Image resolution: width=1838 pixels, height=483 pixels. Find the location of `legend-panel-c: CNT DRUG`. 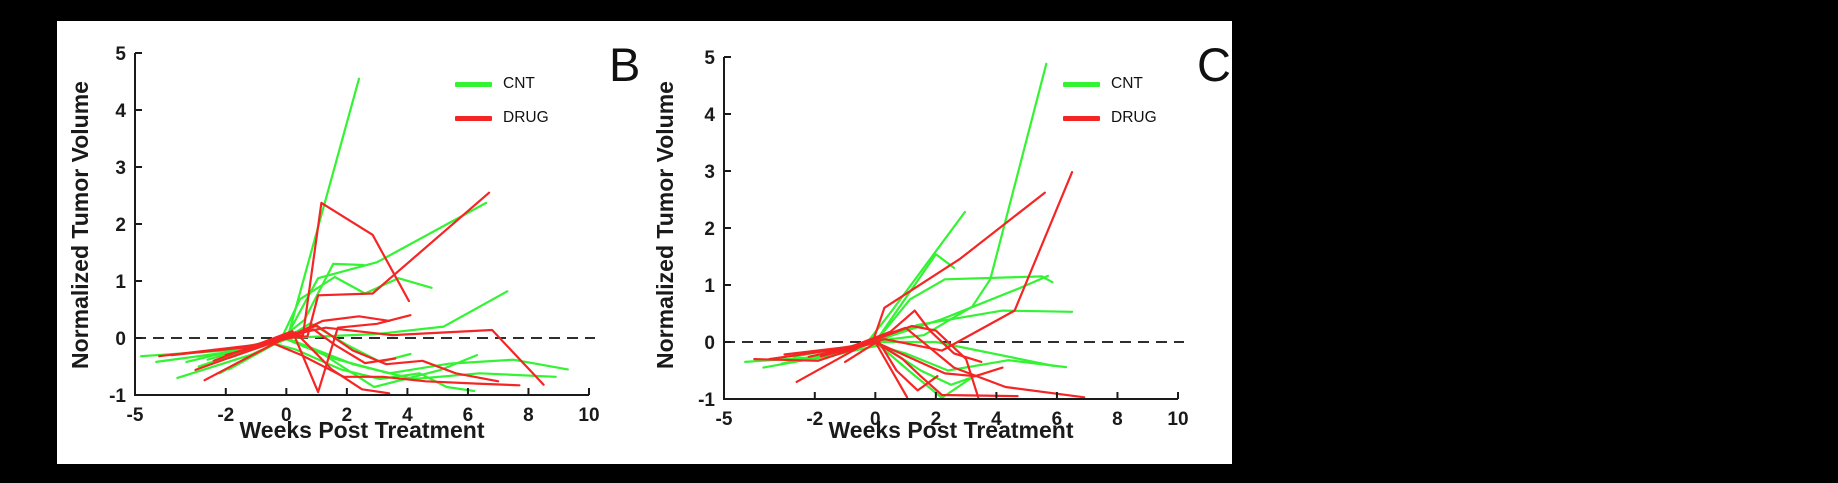

legend-panel-c: CNT DRUG is located at coordinates (1110, 101).